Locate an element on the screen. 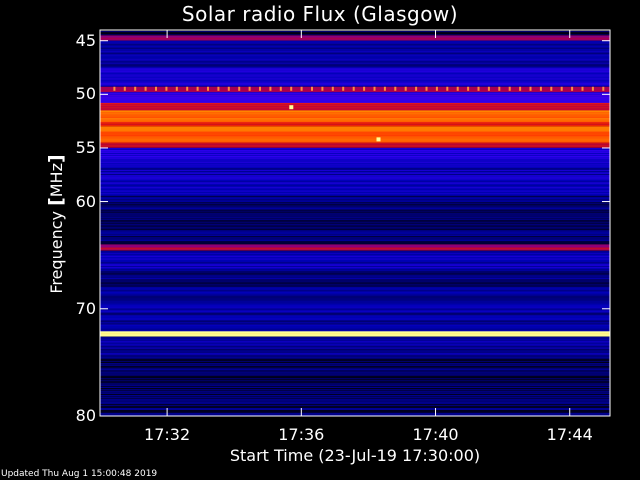 The width and height of the screenshot is (640, 480). x-tick-label: 17:32 is located at coordinates (167, 434).